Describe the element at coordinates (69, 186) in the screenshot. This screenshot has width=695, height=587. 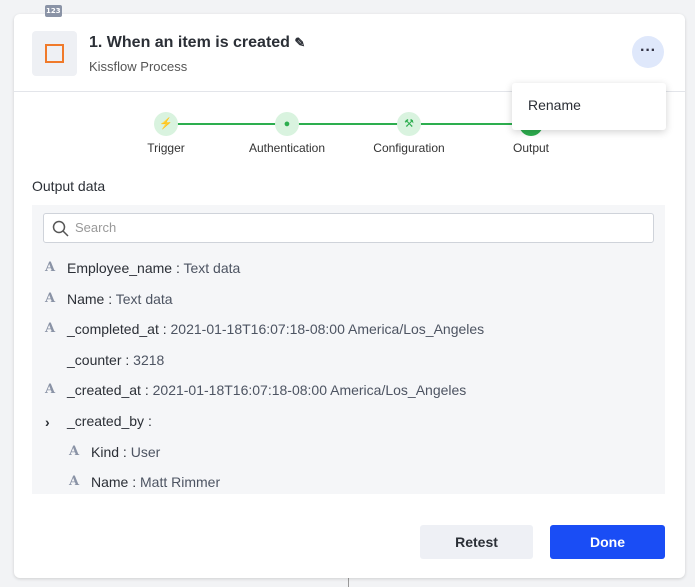
I see `section-title: Output data` at that location.